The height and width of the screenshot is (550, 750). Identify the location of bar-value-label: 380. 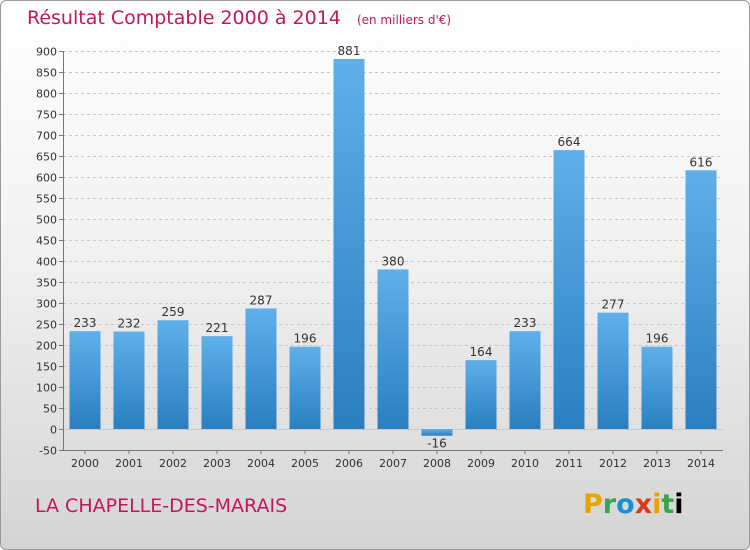
(393, 261).